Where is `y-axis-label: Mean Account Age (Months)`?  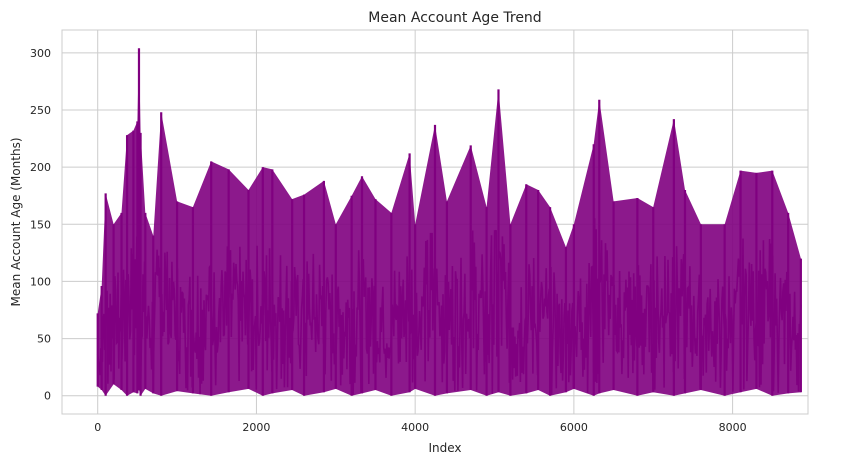 y-axis-label: Mean Account Age (Months) is located at coordinates (16, 221).